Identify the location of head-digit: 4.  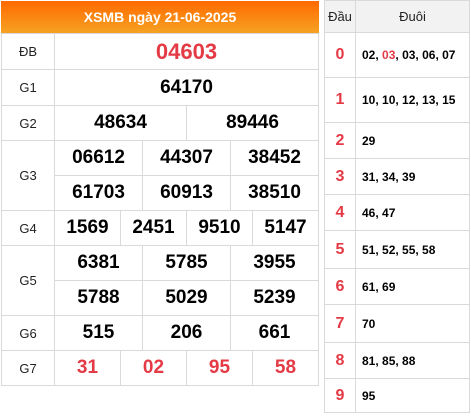
(340, 212).